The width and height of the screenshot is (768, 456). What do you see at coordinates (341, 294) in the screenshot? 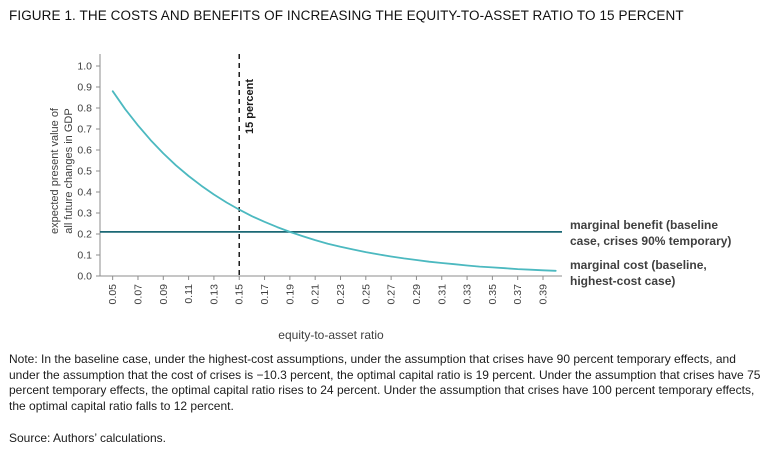
I see `x-tick-label: 0.23` at bounding box center [341, 294].